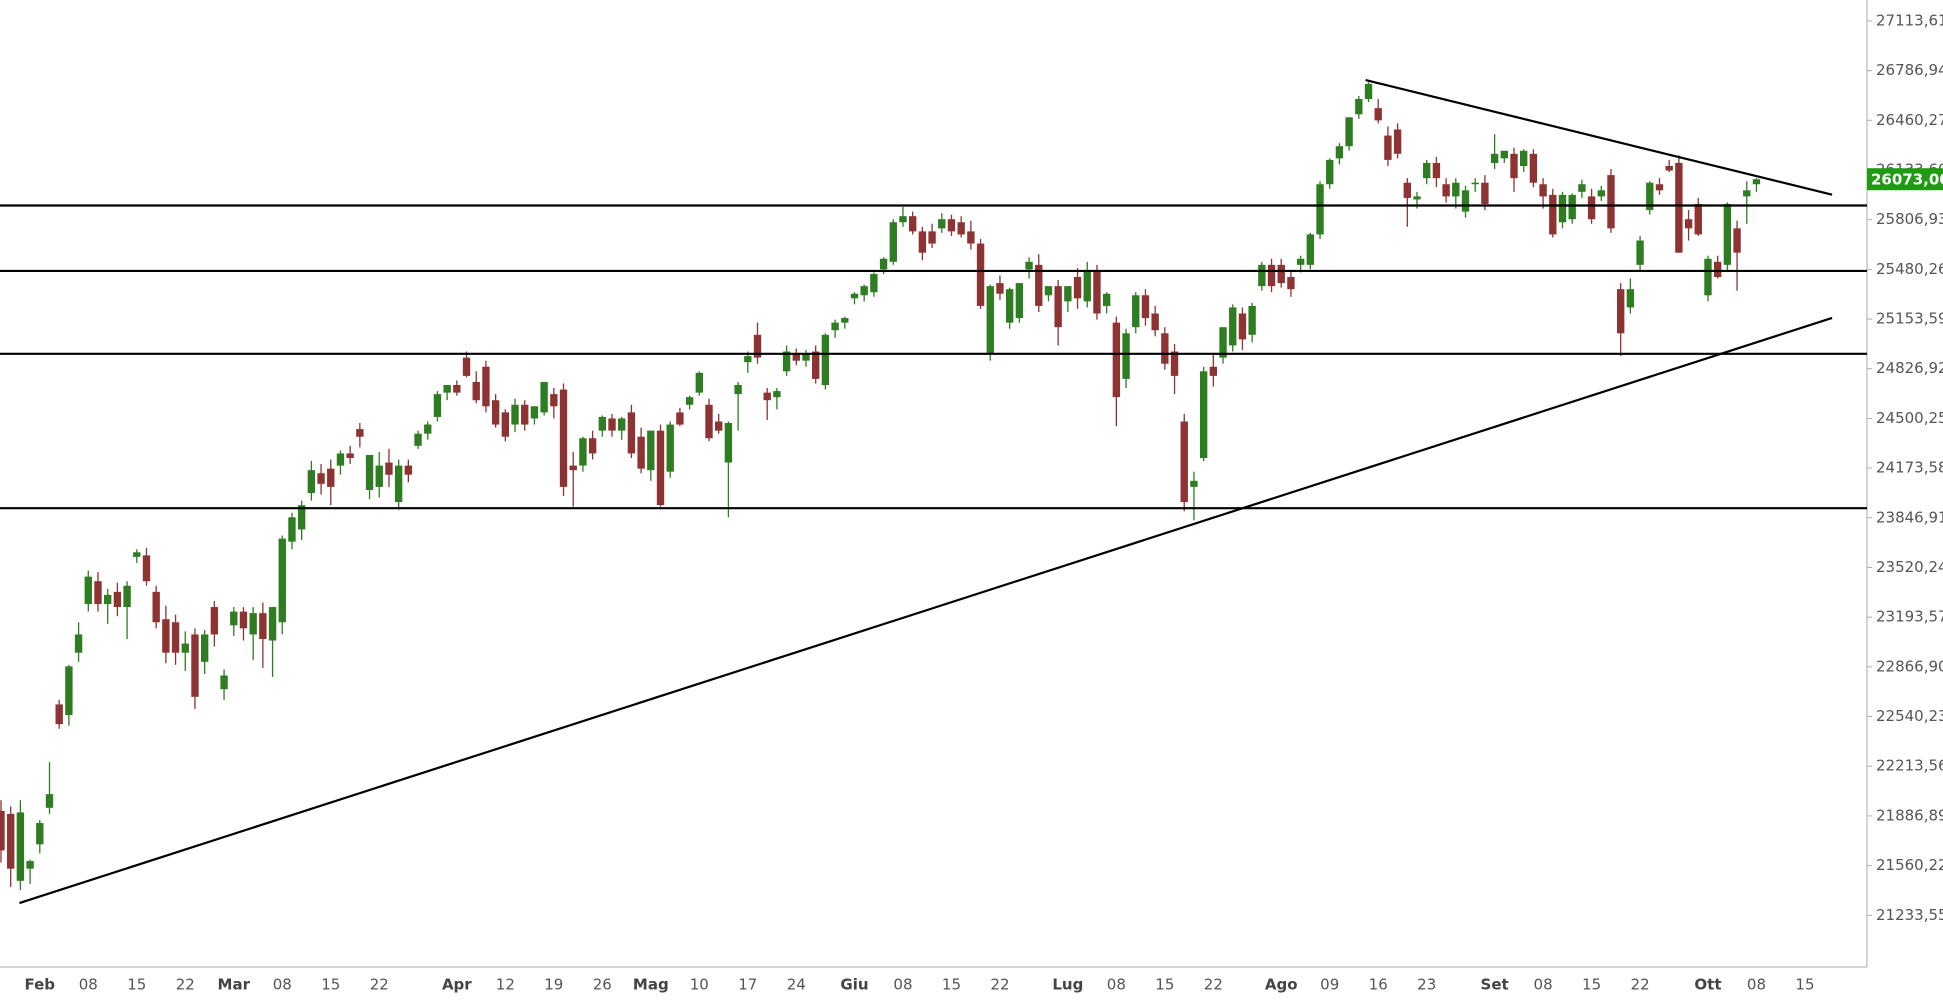  What do you see at coordinates (854, 985) in the screenshot?
I see `x-tick-label: Giu` at bounding box center [854, 985].